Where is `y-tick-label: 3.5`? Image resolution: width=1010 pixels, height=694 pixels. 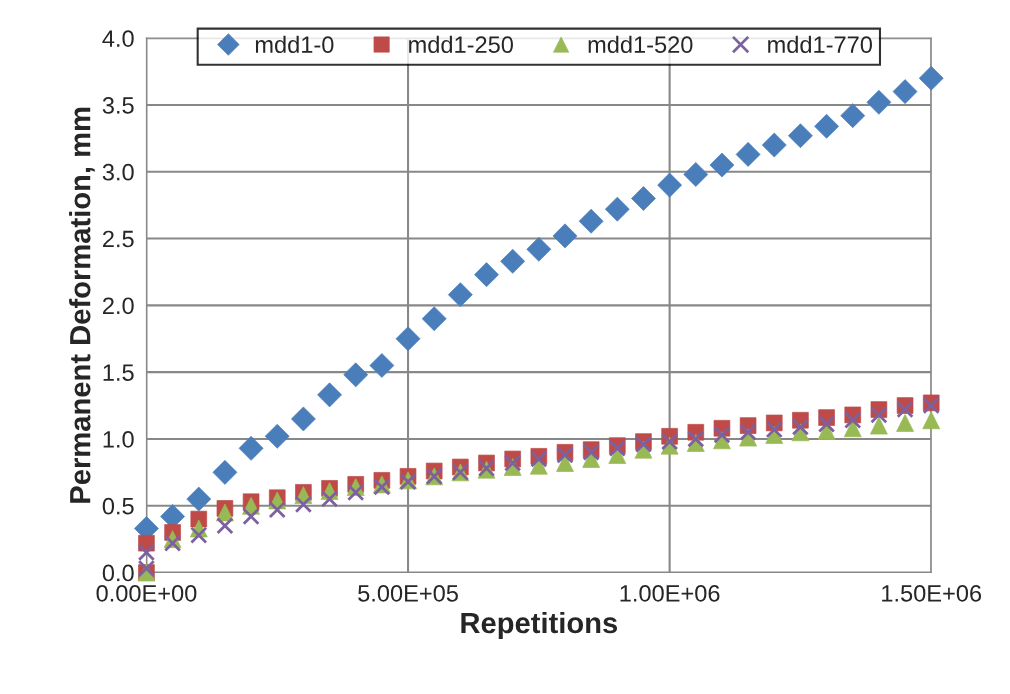
y-tick-label: 3.5 is located at coordinates (118, 105).